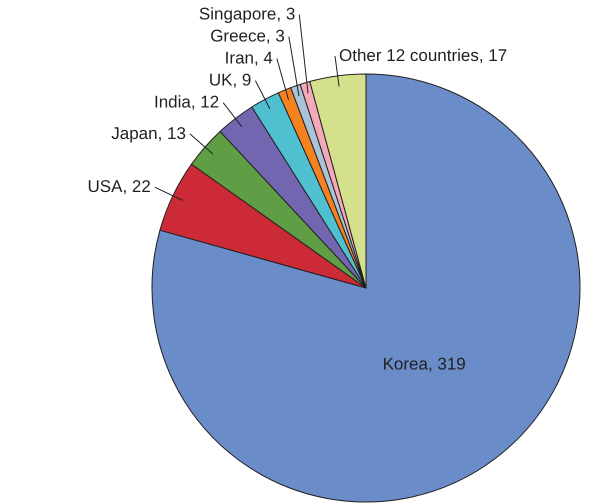  I want to click on data-label: , 22, so click(136, 186).